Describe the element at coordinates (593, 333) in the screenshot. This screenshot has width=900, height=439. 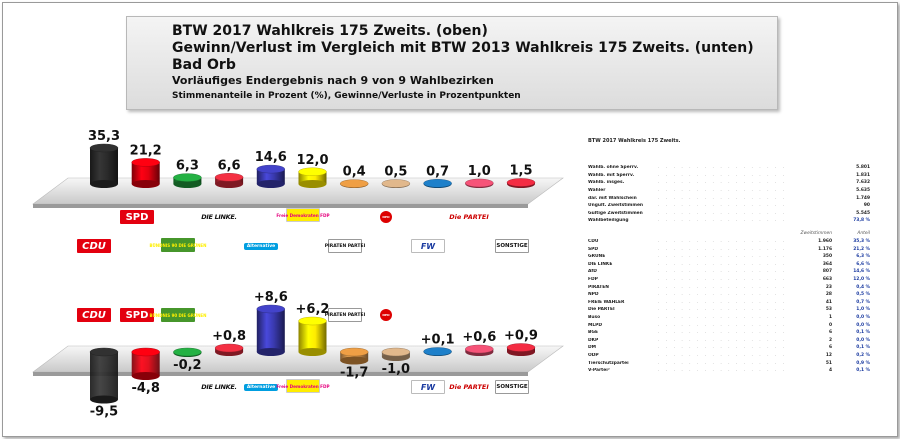
I see `row-label: BGE` at that location.